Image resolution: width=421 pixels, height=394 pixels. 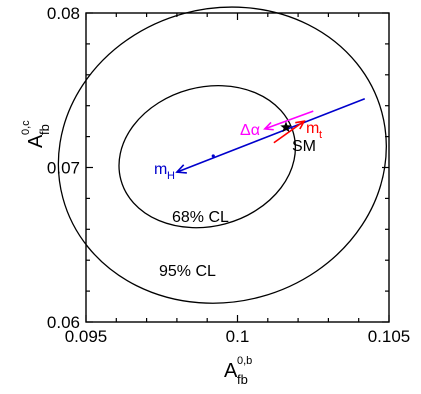 I want to click on mH-line, so click(x=271, y=135).